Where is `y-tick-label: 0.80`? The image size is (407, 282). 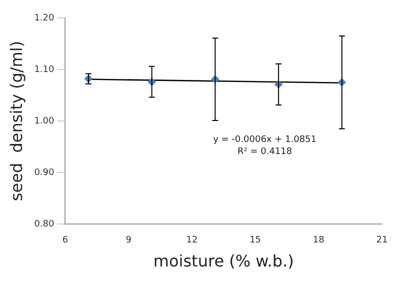 y-tick-label: 0.80 is located at coordinates (44, 224).